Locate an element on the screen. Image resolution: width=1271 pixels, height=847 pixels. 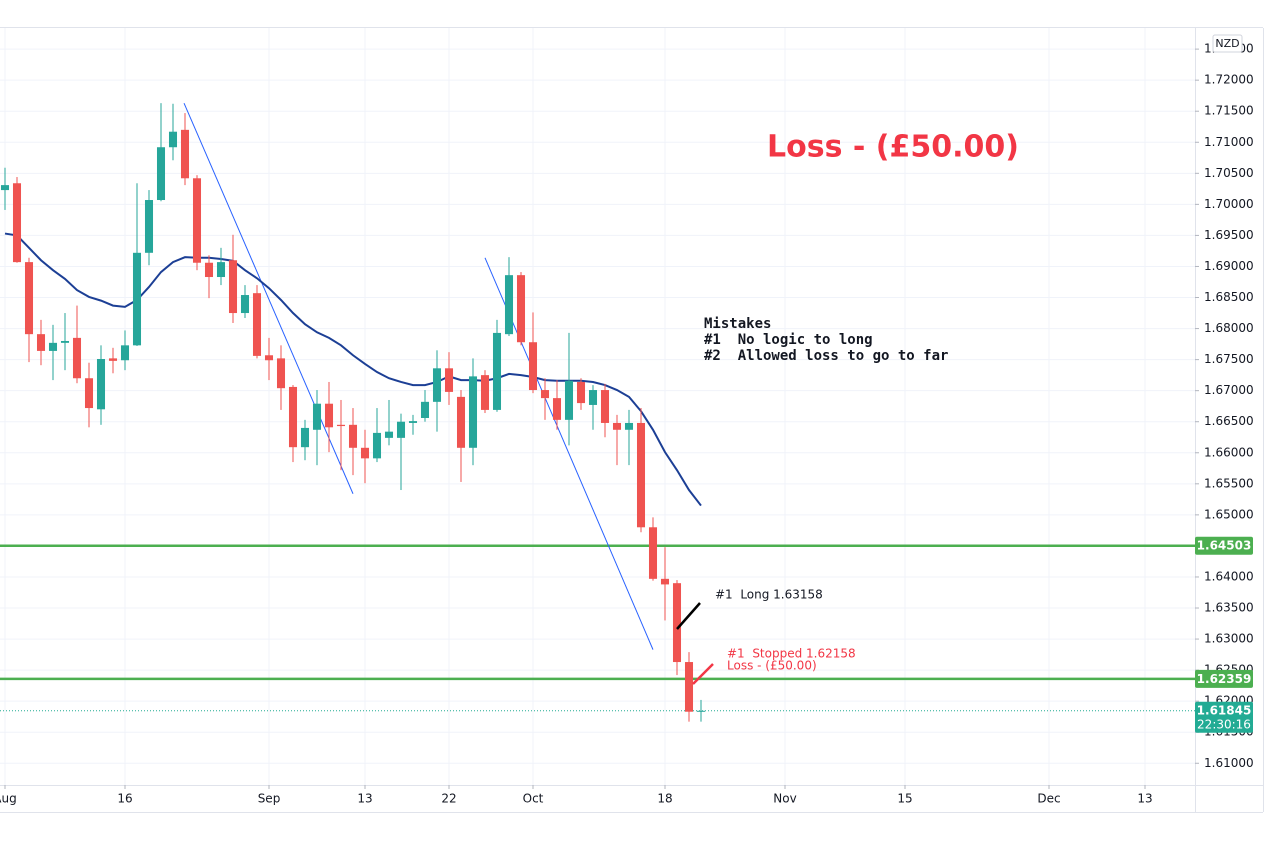
x-tick-label: 16 is located at coordinates (124, 799).